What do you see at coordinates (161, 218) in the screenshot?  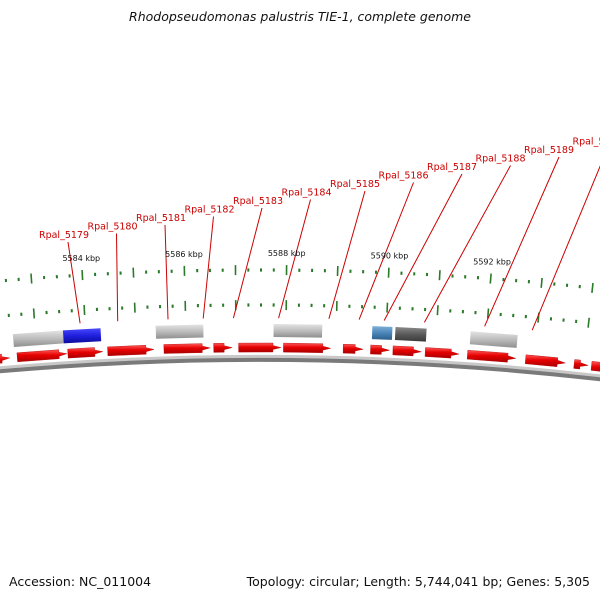 I see `gene-label: Rpal_5181` at bounding box center [161, 218].